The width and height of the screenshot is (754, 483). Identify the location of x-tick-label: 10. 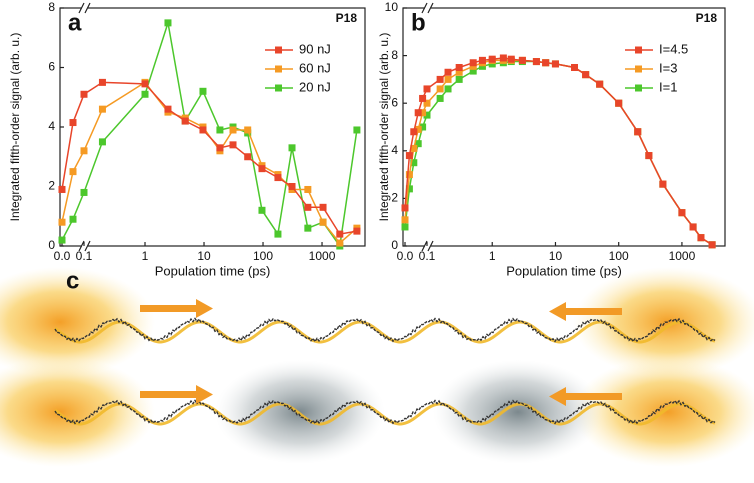
(556, 256).